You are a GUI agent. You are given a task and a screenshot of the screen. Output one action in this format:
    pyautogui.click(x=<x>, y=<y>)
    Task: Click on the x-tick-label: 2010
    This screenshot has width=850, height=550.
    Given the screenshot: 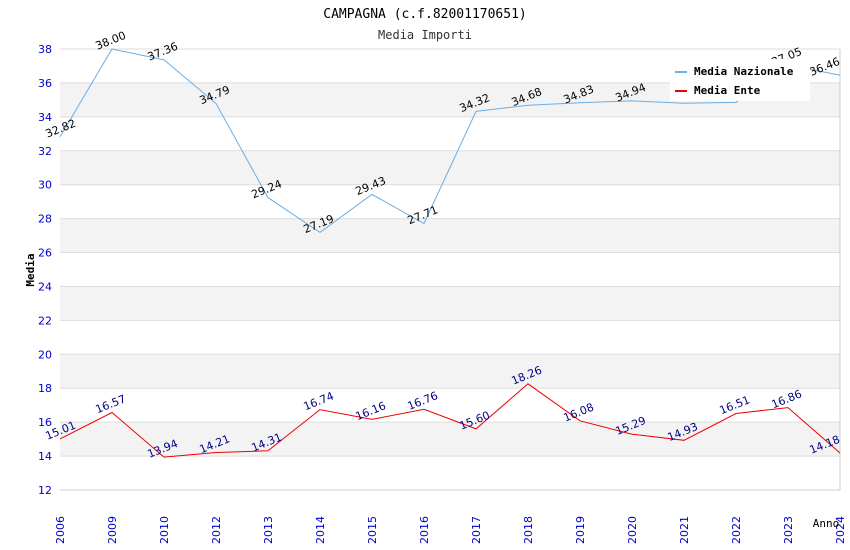 What is the action you would take?
    pyautogui.click(x=164, y=530)
    